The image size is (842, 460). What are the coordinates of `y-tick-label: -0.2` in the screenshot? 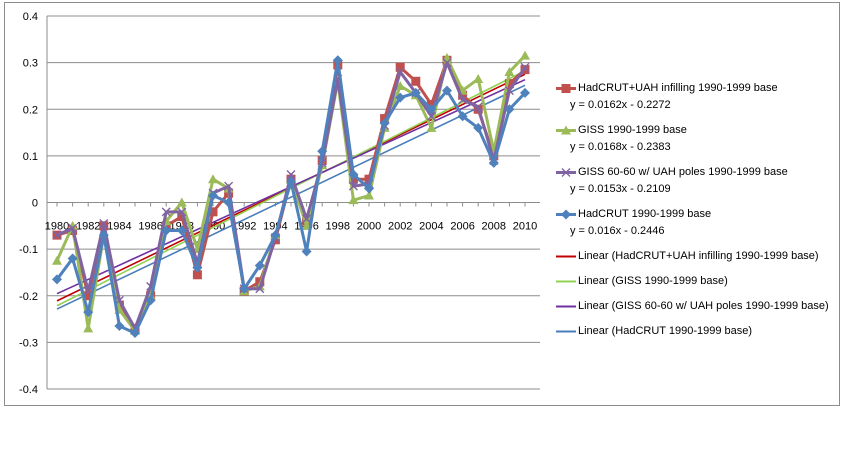 It's located at (28, 297).